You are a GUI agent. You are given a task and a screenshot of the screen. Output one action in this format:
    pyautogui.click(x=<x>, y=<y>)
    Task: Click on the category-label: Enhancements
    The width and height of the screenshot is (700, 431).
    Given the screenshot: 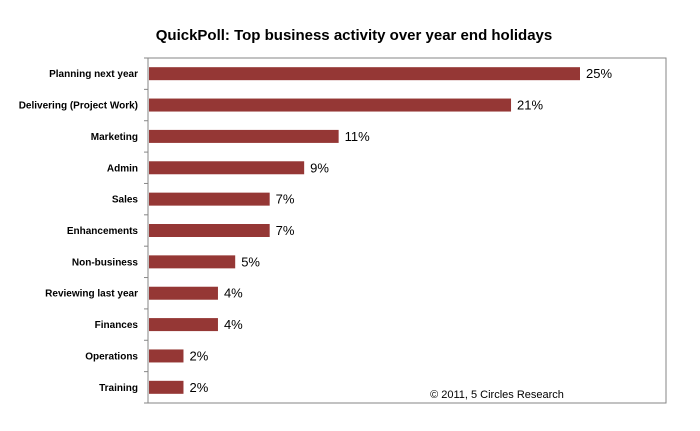 What is the action you would take?
    pyautogui.click(x=103, y=231)
    